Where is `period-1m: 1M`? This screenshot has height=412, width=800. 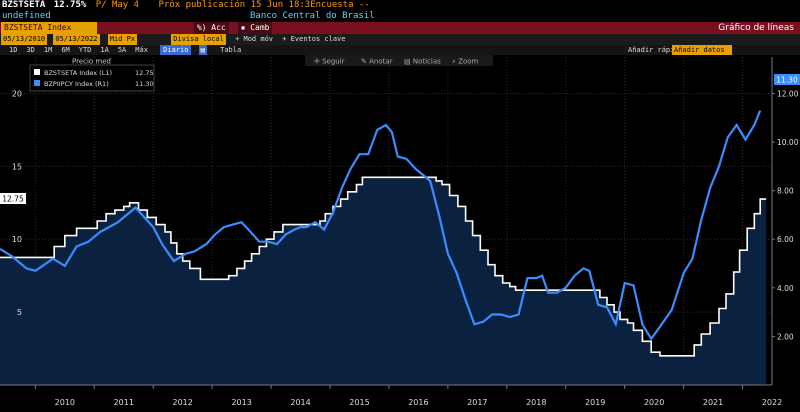
period-1m: 1M is located at coordinates (48, 50).